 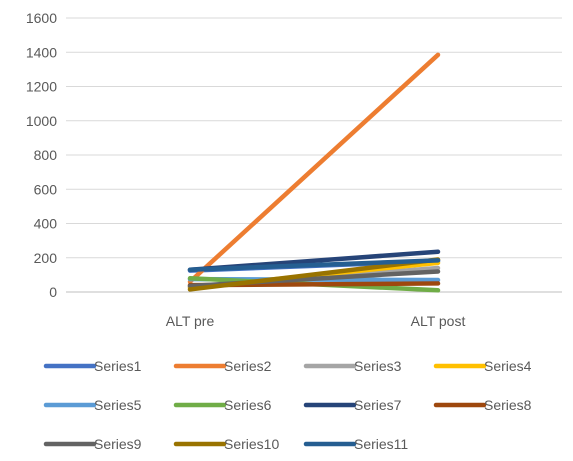 I want to click on legend-item-8: Series8, so click(x=482, y=405).